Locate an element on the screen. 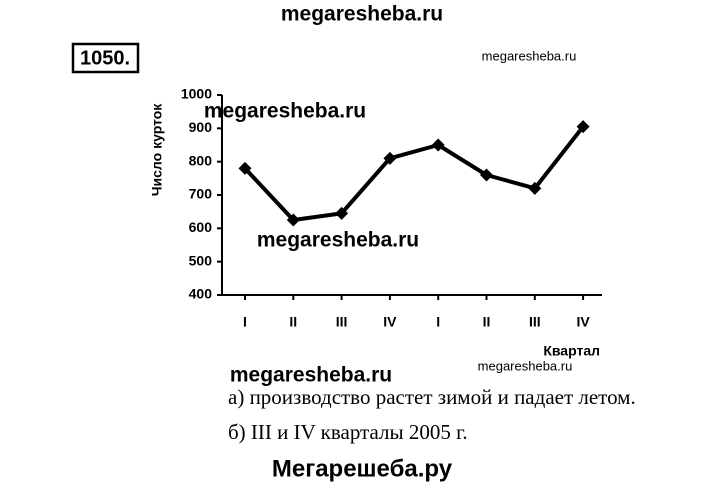 The image size is (720, 489). number-box is located at coordinates (105, 58).